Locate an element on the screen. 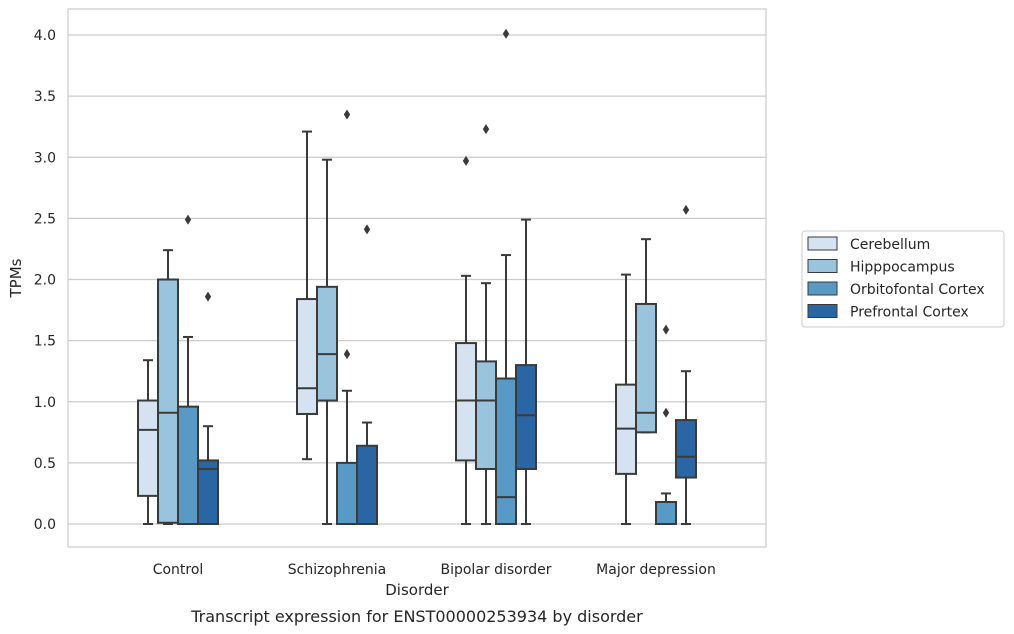 The image size is (1014, 634). y-tick-label: 0.0 is located at coordinates (45, 525).